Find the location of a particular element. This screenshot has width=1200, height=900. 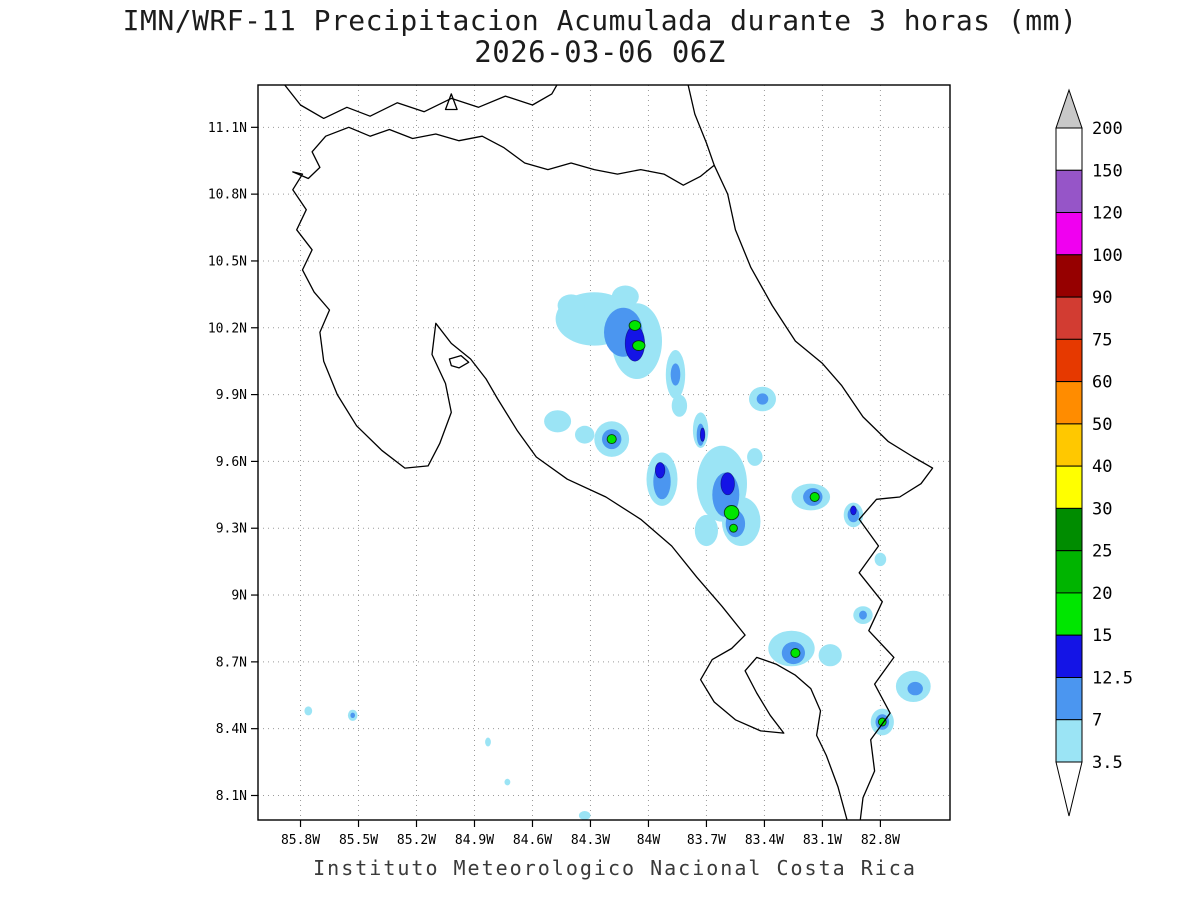

colorbar-label: 100 is located at coordinates (1107, 256).